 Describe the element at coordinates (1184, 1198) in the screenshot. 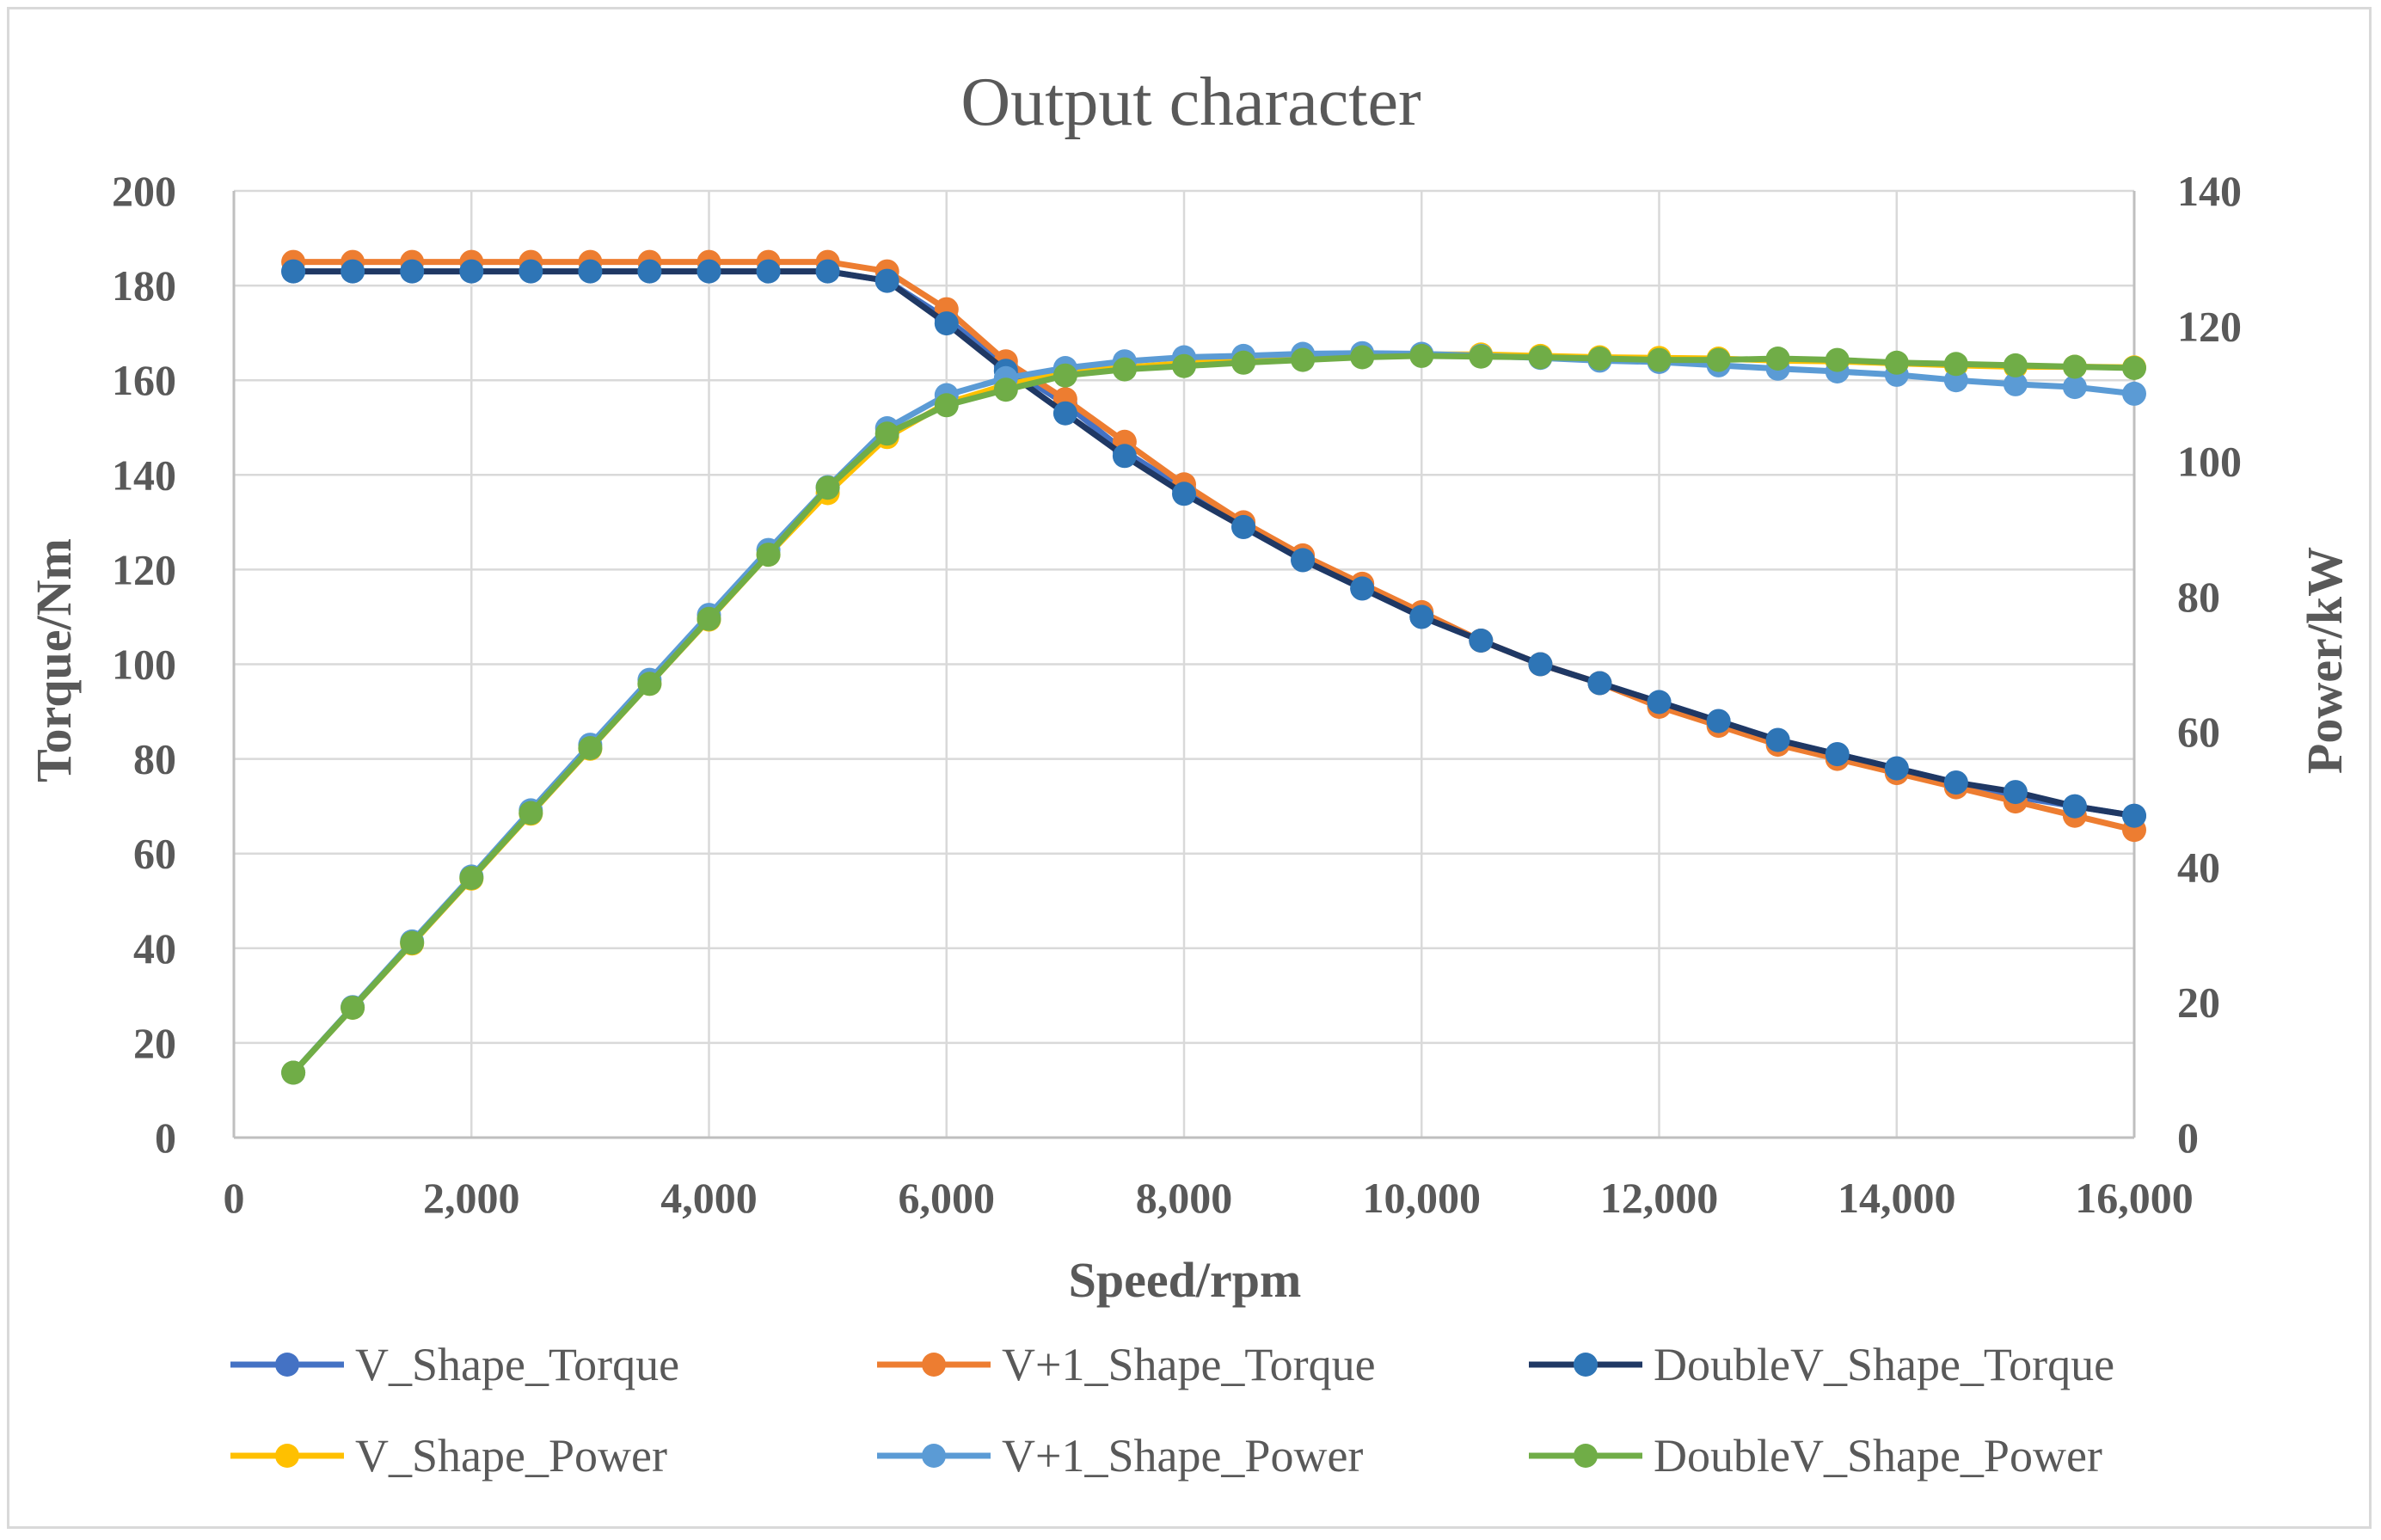

I see `x-tick-label: 8,000` at that location.